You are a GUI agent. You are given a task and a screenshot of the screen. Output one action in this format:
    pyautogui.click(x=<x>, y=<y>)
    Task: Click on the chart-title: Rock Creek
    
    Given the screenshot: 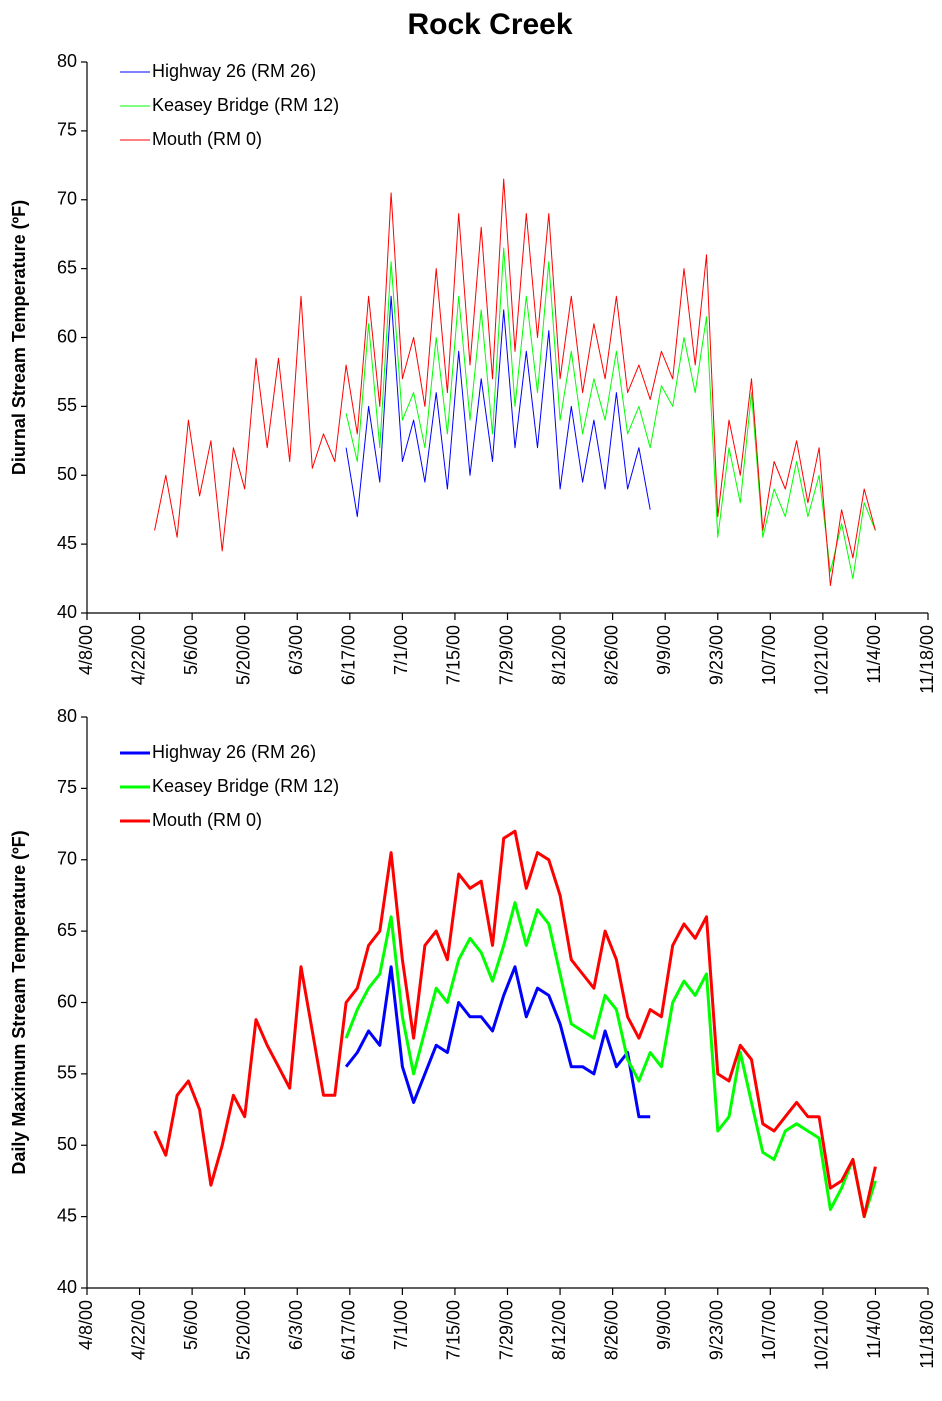 What is the action you would take?
    pyautogui.click(x=489, y=24)
    